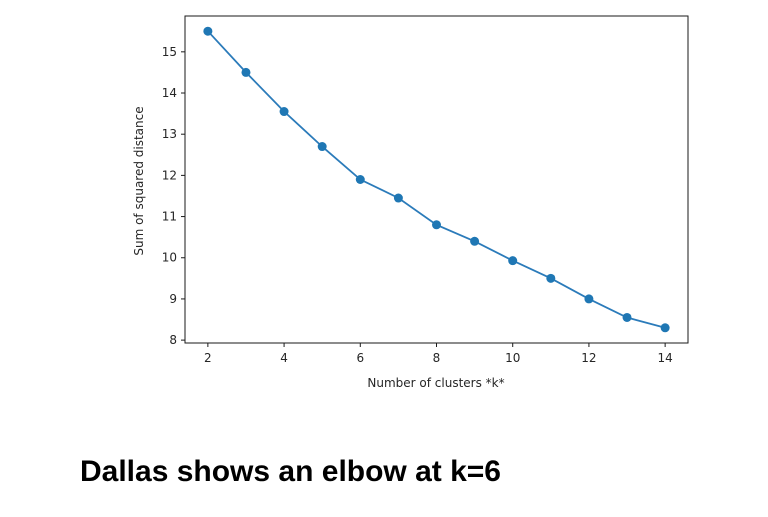 The height and width of the screenshot is (517, 768). What do you see at coordinates (169, 134) in the screenshot?
I see `y-tick-label: 13` at bounding box center [169, 134].